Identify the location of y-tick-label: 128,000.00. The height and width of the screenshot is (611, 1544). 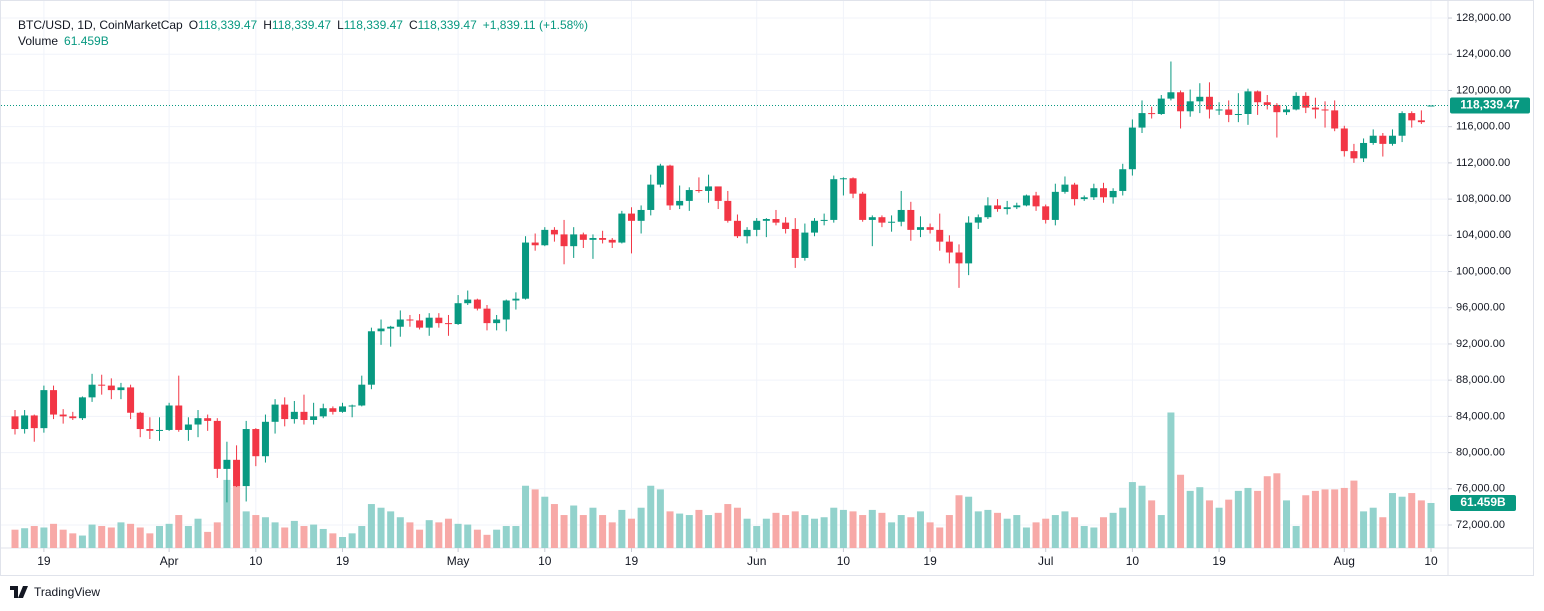
(1483, 18).